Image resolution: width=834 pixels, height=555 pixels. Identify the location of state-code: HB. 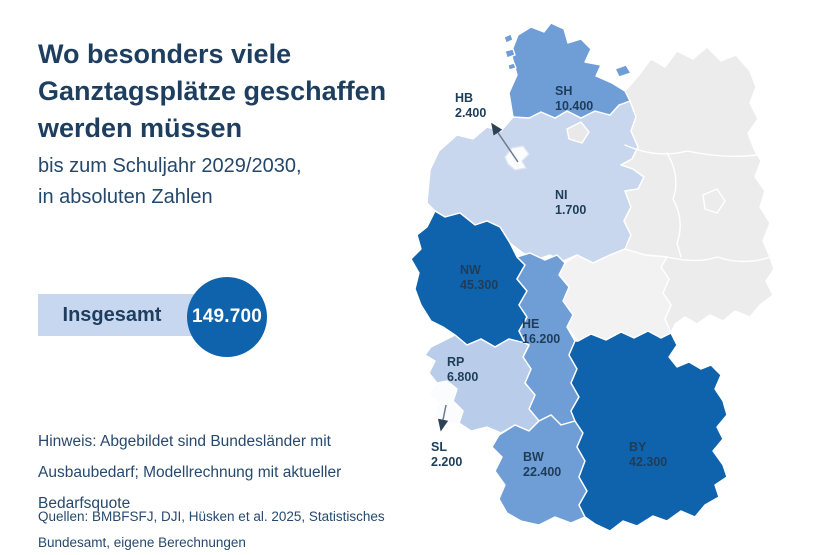
(464, 98).